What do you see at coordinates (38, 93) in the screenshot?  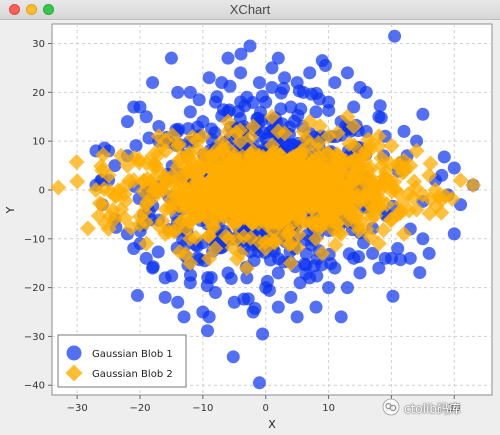 I see `y-tick-label: 20` at bounding box center [38, 93].